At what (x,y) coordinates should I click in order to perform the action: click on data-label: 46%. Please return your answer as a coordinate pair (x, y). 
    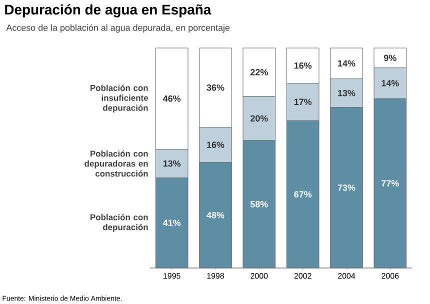
    Looking at the image, I should click on (172, 98).